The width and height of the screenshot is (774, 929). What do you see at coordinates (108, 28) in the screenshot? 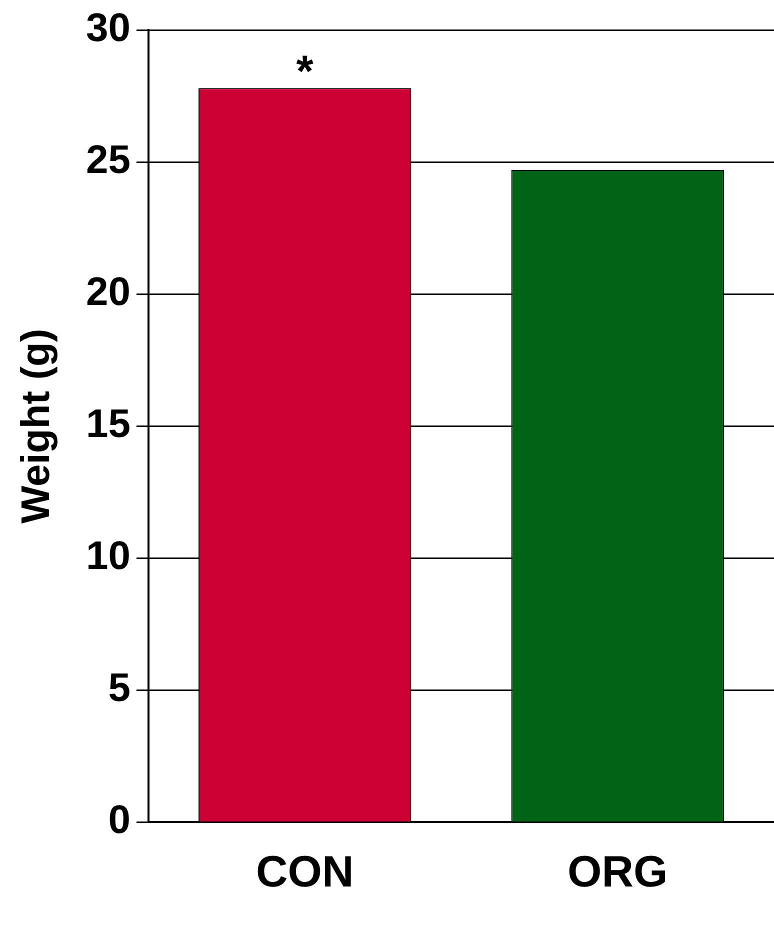
I see `y-tick-label: 30` at bounding box center [108, 28].